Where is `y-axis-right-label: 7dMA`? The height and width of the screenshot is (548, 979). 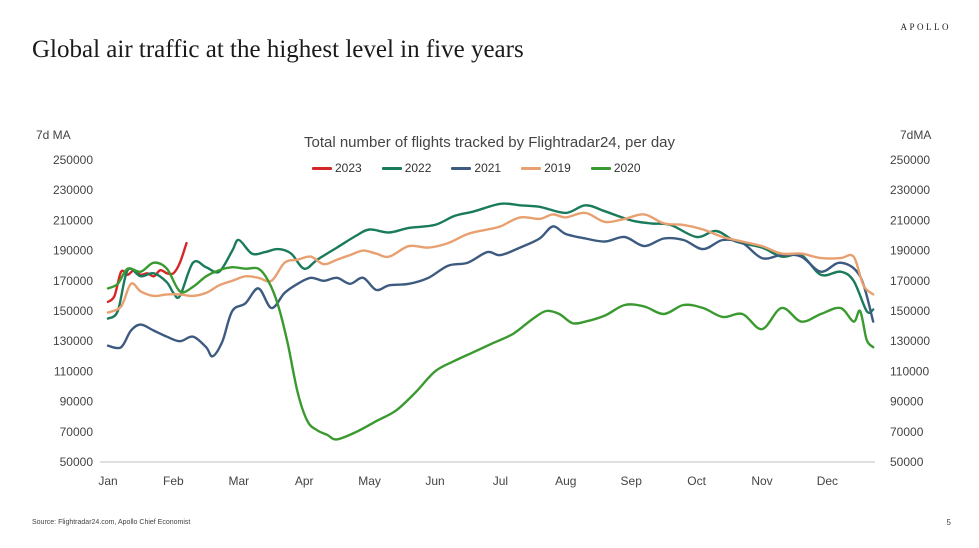
y-axis-right-label: 7dMA is located at coordinates (916, 135).